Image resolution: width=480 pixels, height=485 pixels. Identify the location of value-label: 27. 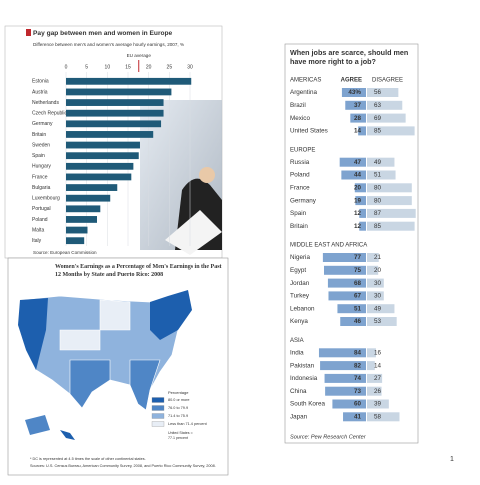
(378, 378).